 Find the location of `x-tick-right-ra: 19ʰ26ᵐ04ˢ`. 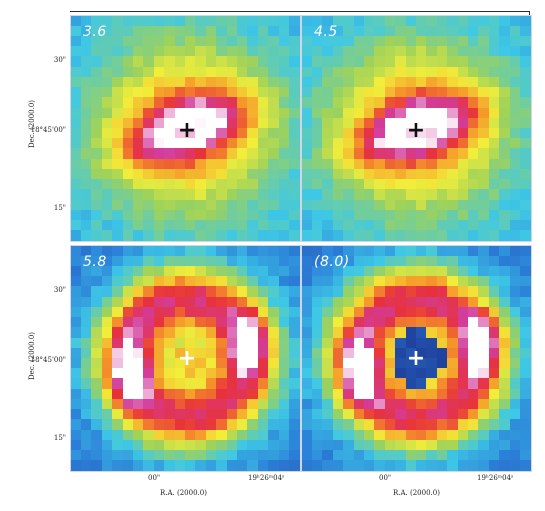

x-tick-right-ra: 19ʰ26ᵐ04ˢ is located at coordinates (495, 478).